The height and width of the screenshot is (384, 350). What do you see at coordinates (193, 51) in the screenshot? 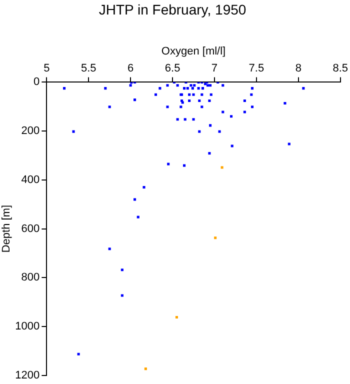
I see `x-axis-title: Oxygen [ml/l]` at bounding box center [193, 51].